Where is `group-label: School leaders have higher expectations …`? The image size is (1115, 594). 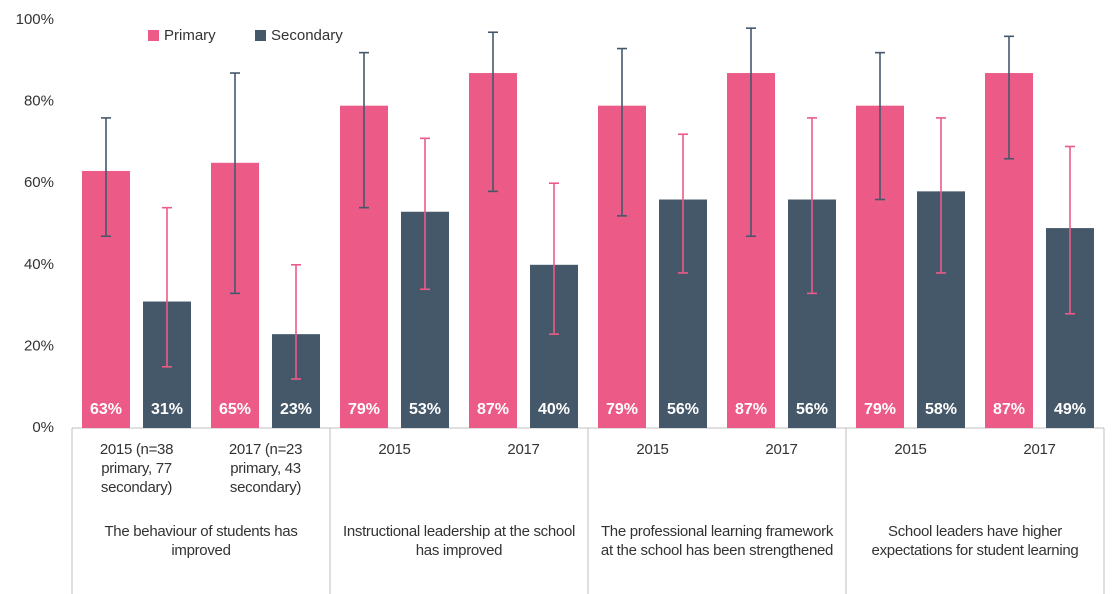
group-label: School leaders have higher expectations … is located at coordinates (975, 541).